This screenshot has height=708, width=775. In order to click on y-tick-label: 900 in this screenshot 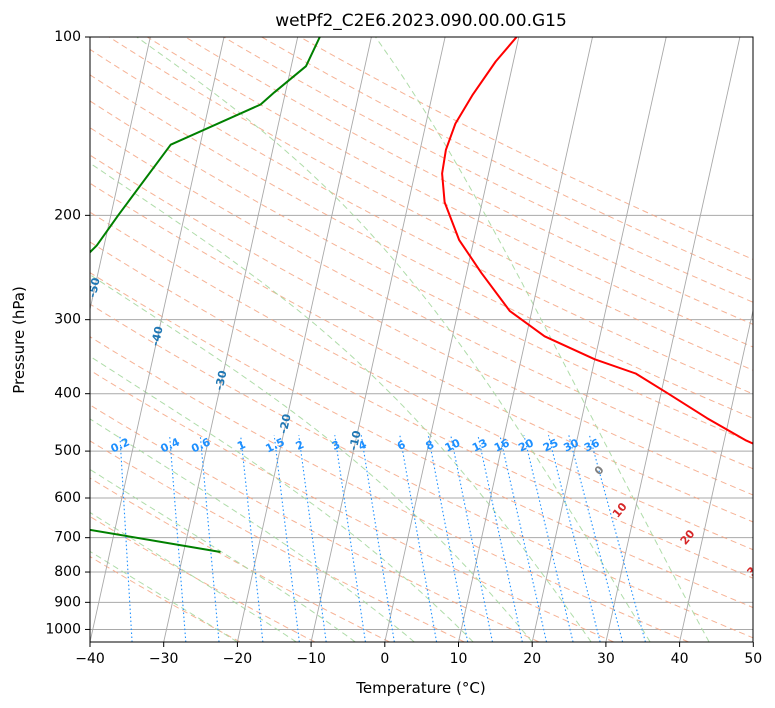, I will do `click(67, 602)`.